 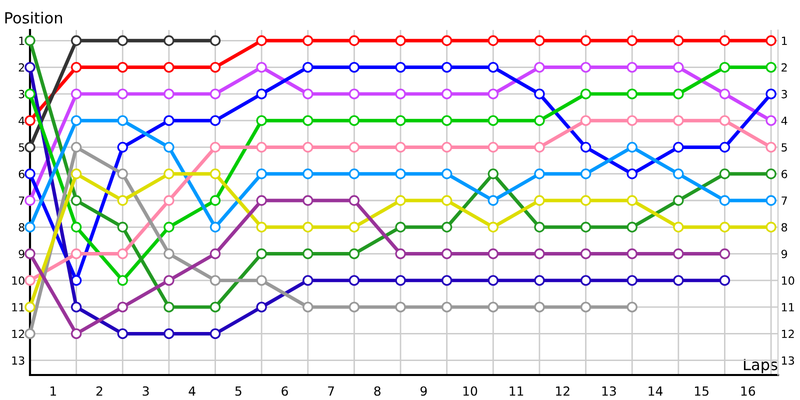 I want to click on y2-tick-label: 9, so click(x=784, y=254).